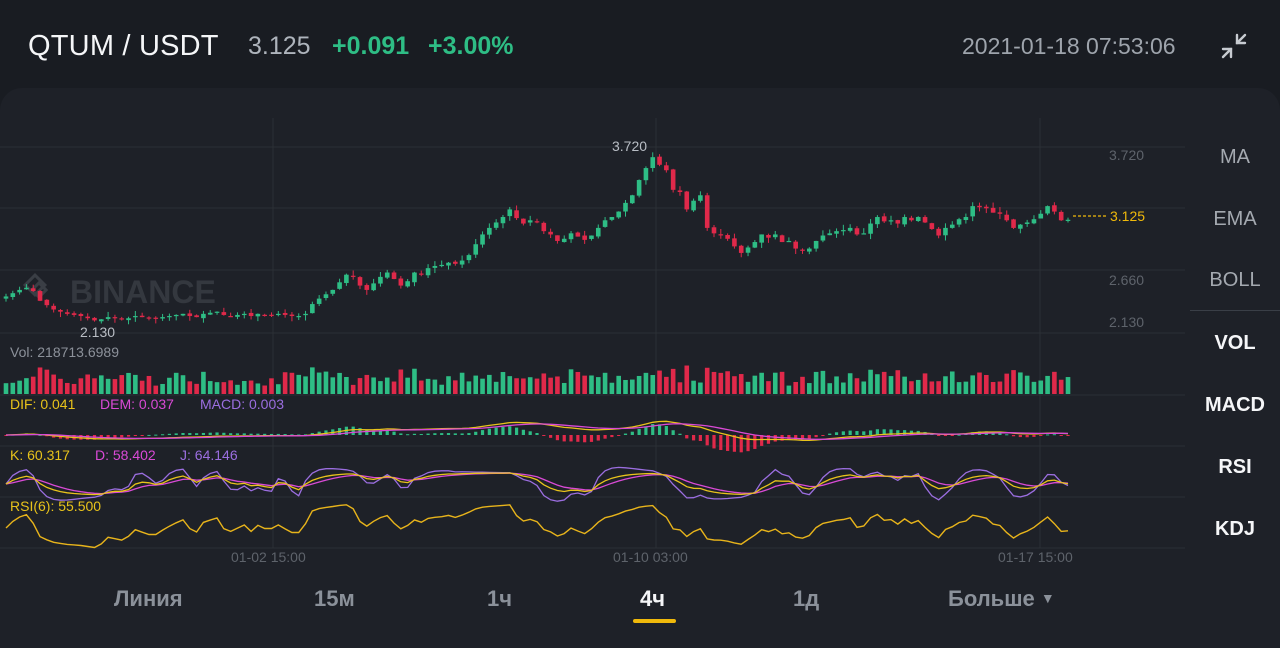 This screenshot has width=1280, height=648. What do you see at coordinates (653, 598) in the screenshot?
I see `tab-4h: 4ч` at bounding box center [653, 598].